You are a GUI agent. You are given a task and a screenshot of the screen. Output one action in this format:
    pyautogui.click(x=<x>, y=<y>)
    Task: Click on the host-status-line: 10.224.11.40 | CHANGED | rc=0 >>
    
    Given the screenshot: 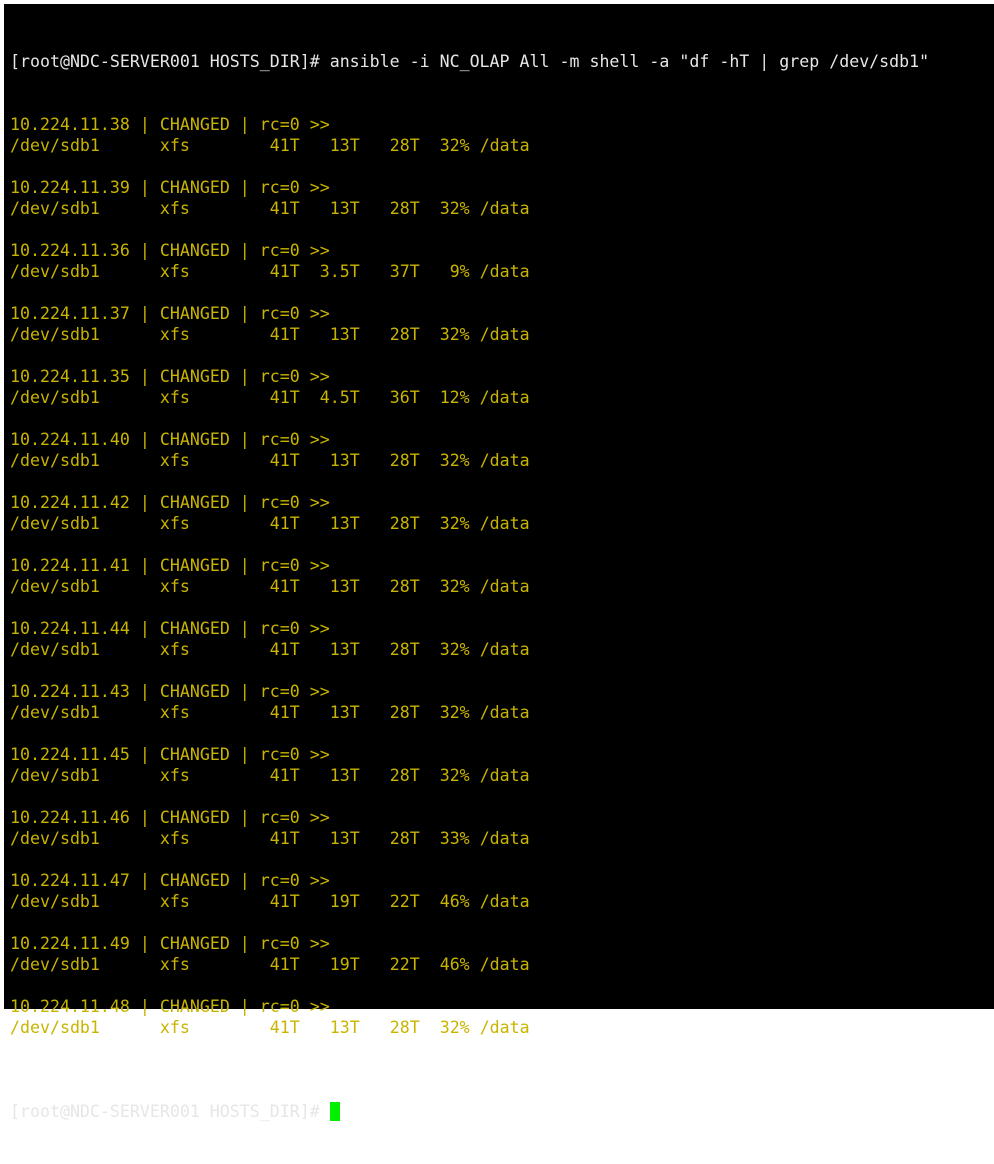 What is the action you would take?
    pyautogui.click(x=170, y=439)
    